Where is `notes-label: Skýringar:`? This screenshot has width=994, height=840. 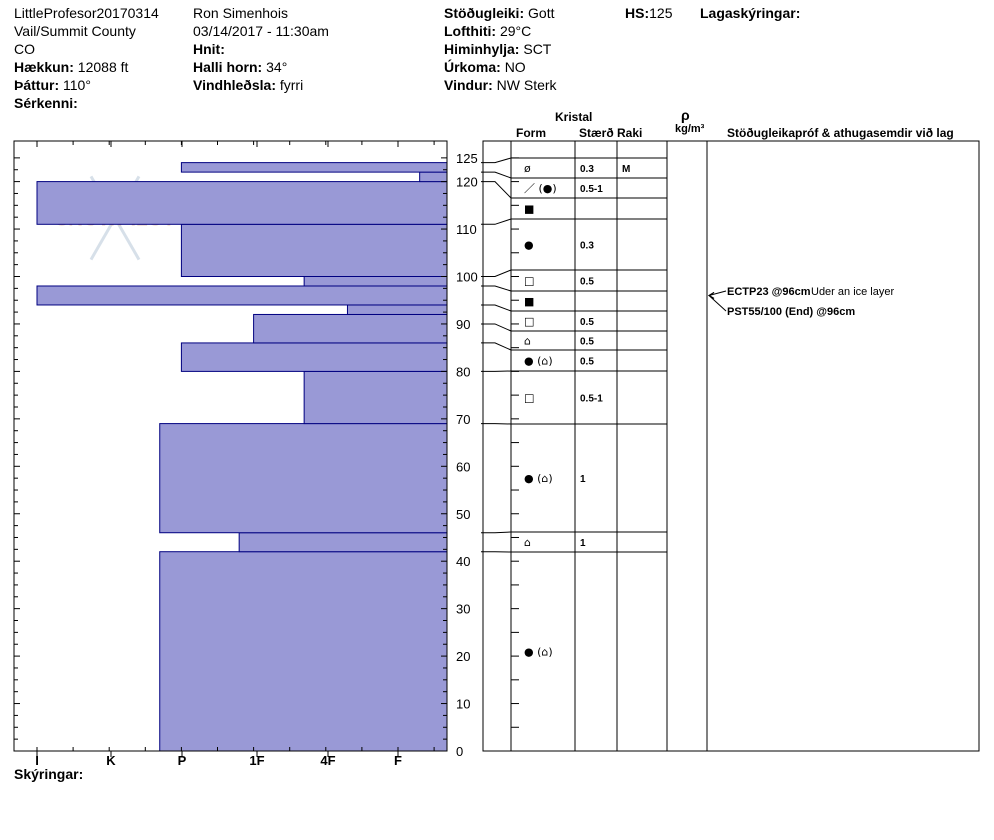 notes-label: Skýringar: is located at coordinates (49, 774).